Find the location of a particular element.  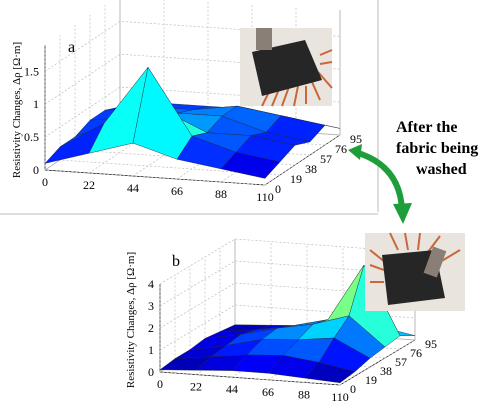

photo-b is located at coordinates (415, 271).